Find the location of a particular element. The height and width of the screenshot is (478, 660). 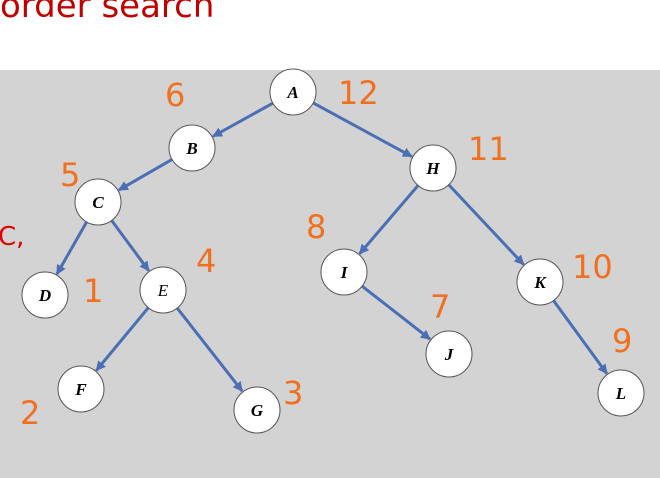

node-label: H is located at coordinates (432, 168).